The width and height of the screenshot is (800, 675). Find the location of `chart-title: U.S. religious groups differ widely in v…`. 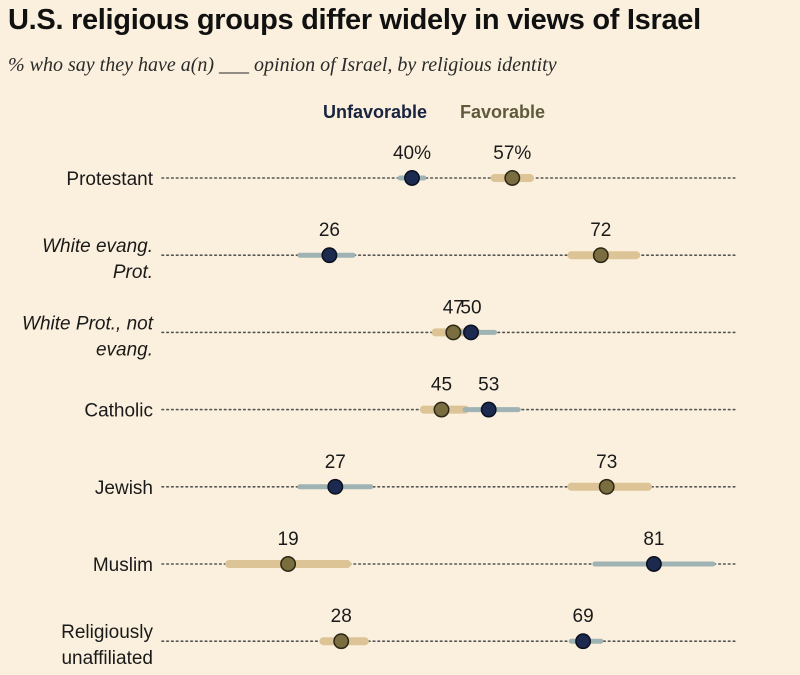

chart-title: U.S. religious groups differ widely in v… is located at coordinates (354, 20).